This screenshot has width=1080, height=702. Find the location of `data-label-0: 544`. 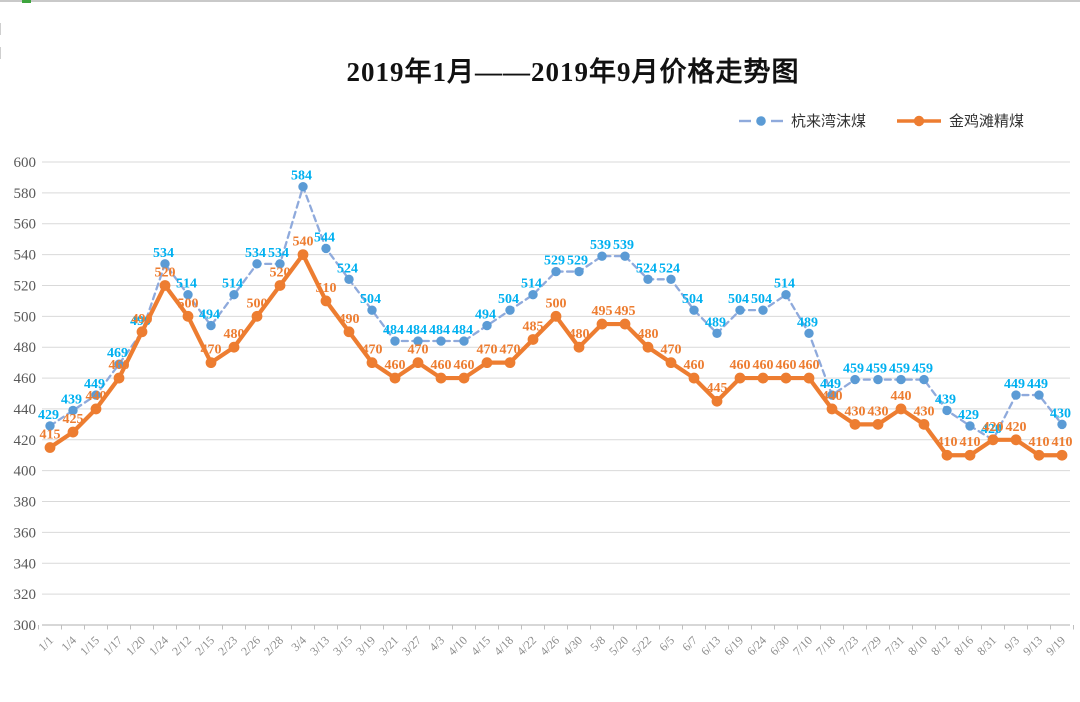

data-label-0: 544 is located at coordinates (324, 237).